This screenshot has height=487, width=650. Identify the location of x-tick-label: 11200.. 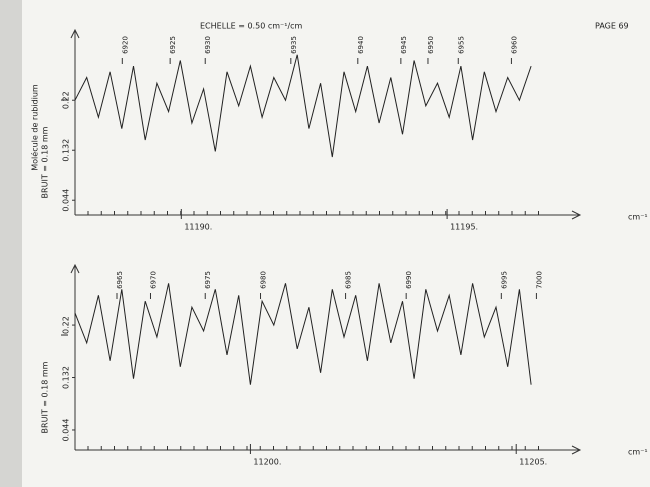
(267, 462).